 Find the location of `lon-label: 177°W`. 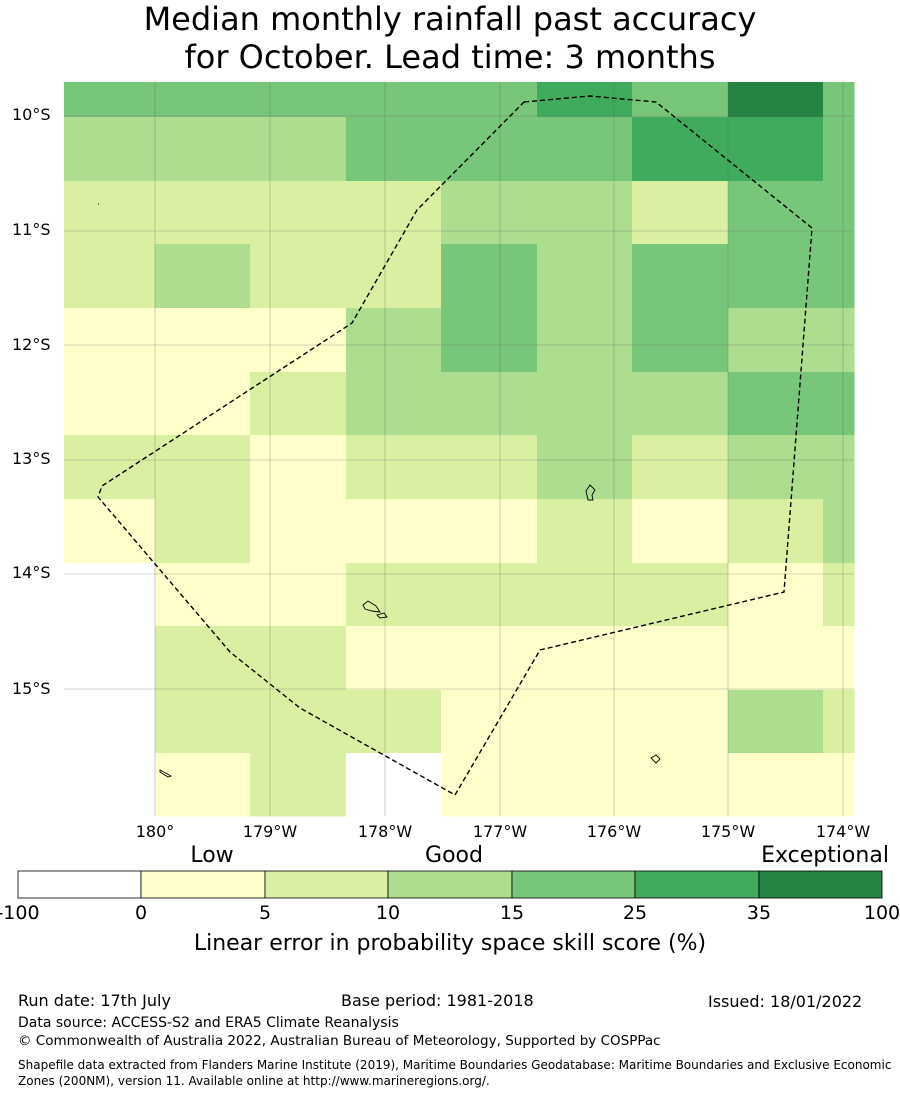

lon-label: 177°W is located at coordinates (500, 831).